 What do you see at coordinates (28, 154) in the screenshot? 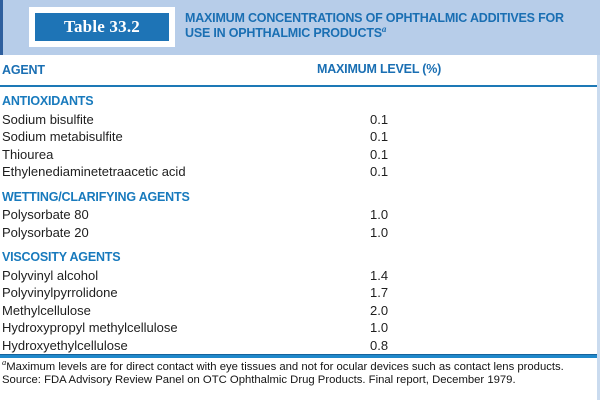
I see `agent-cell: Thiourea` at bounding box center [28, 154].